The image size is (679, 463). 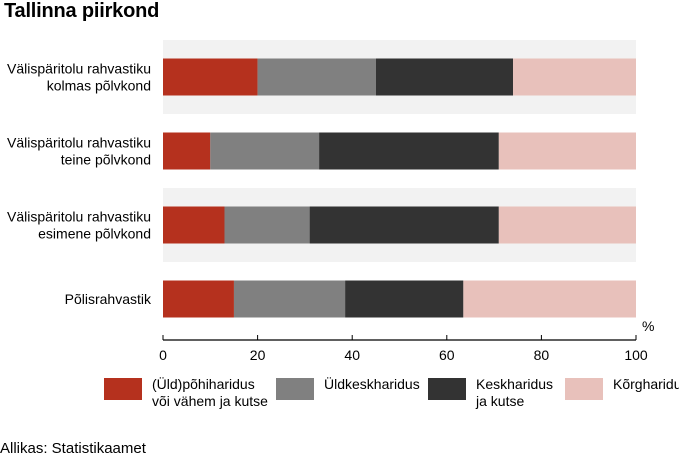 I want to click on legend-item: Üldkeskharidus, so click(x=348, y=388).